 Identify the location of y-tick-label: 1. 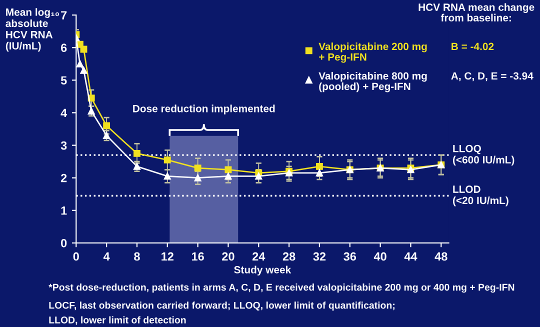
(64, 210).